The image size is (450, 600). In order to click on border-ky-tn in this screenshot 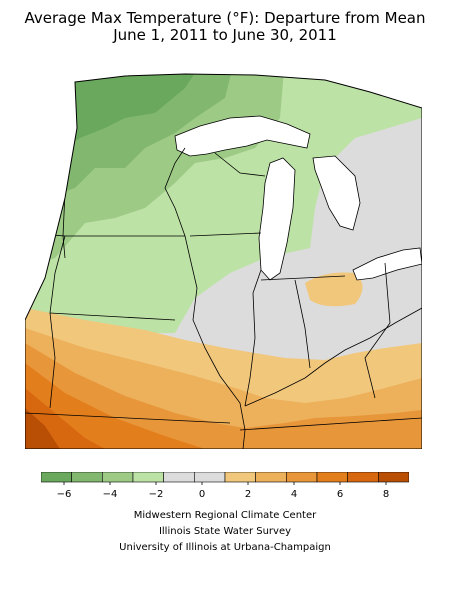, I will do `click(330, 424)`.